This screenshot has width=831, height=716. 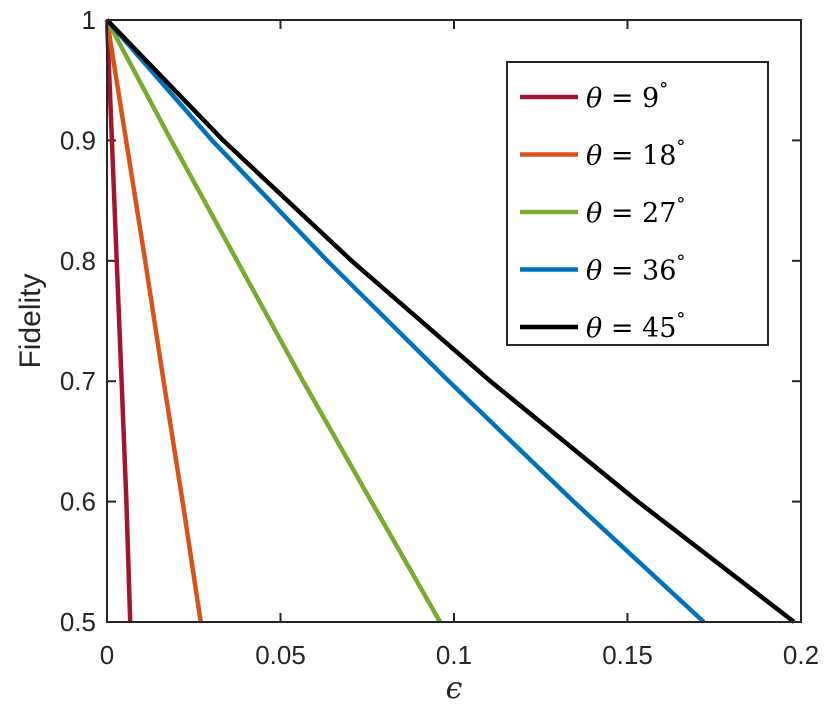 I want to click on x-tick-label: 0.05, so click(x=280, y=655).